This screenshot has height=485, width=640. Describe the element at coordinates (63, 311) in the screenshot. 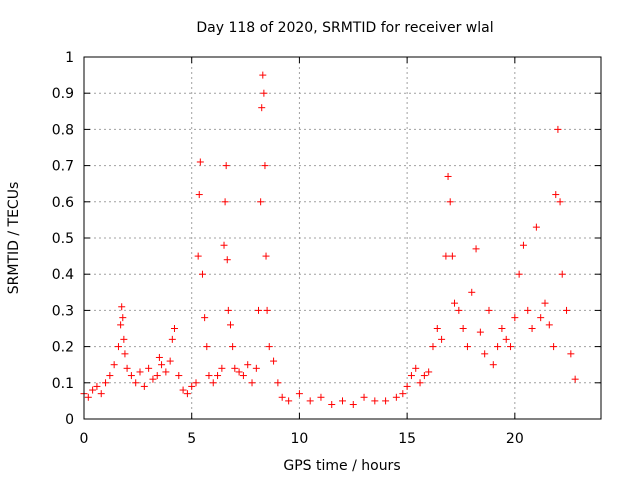

I see `y-tick-label: 0.3` at that location.